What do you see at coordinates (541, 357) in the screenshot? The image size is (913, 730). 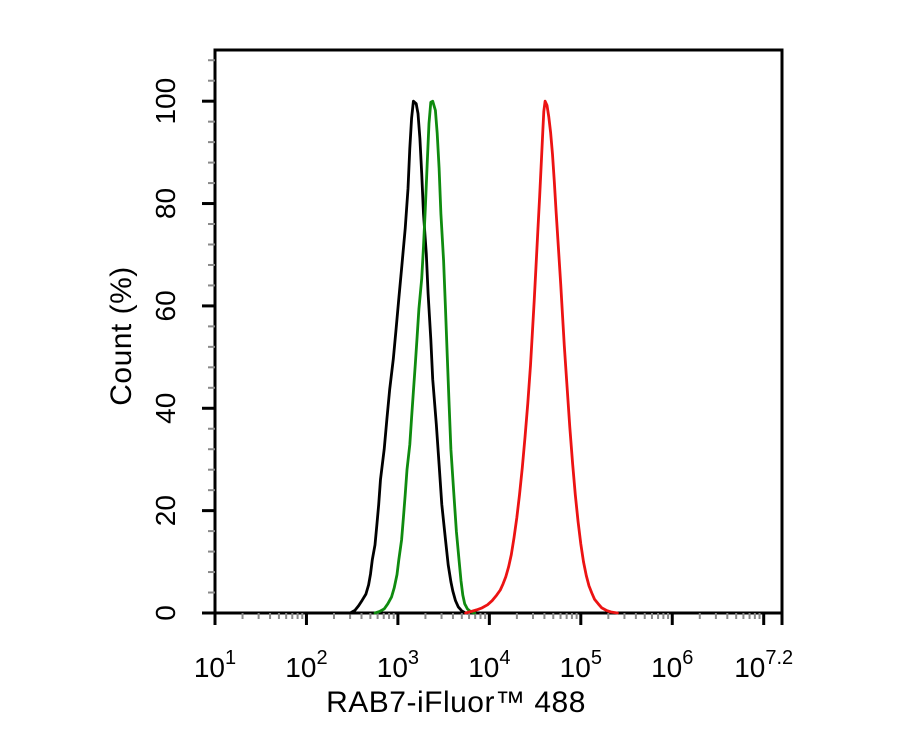 I see `curve-red-histogram` at bounding box center [541, 357].